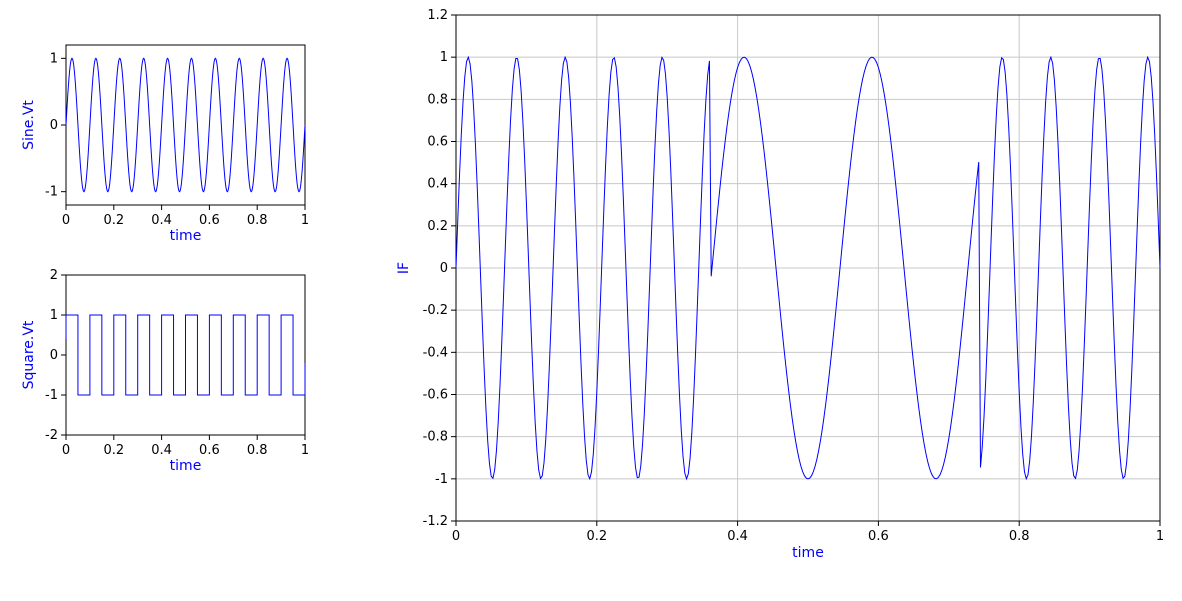  I want to click on y-tick-label: 0.6, so click(437, 142).